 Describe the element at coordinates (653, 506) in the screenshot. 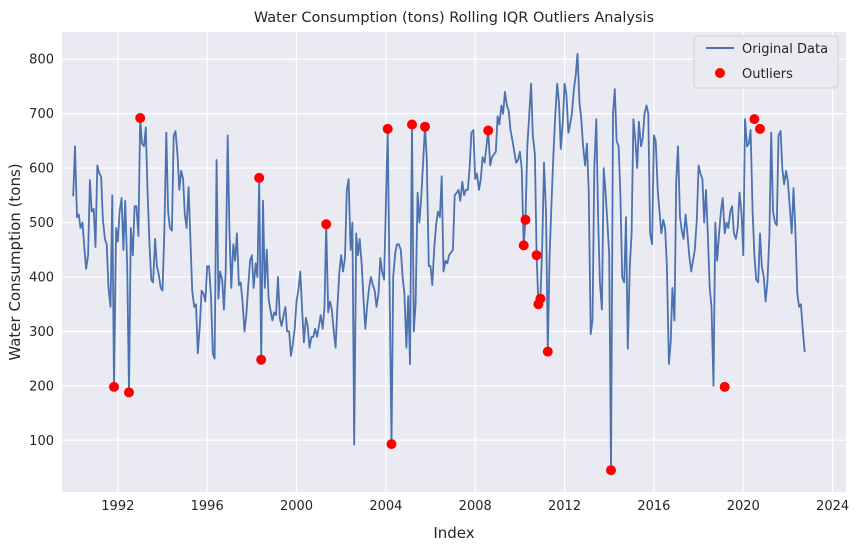

I see `x-tick-label: 2016` at that location.